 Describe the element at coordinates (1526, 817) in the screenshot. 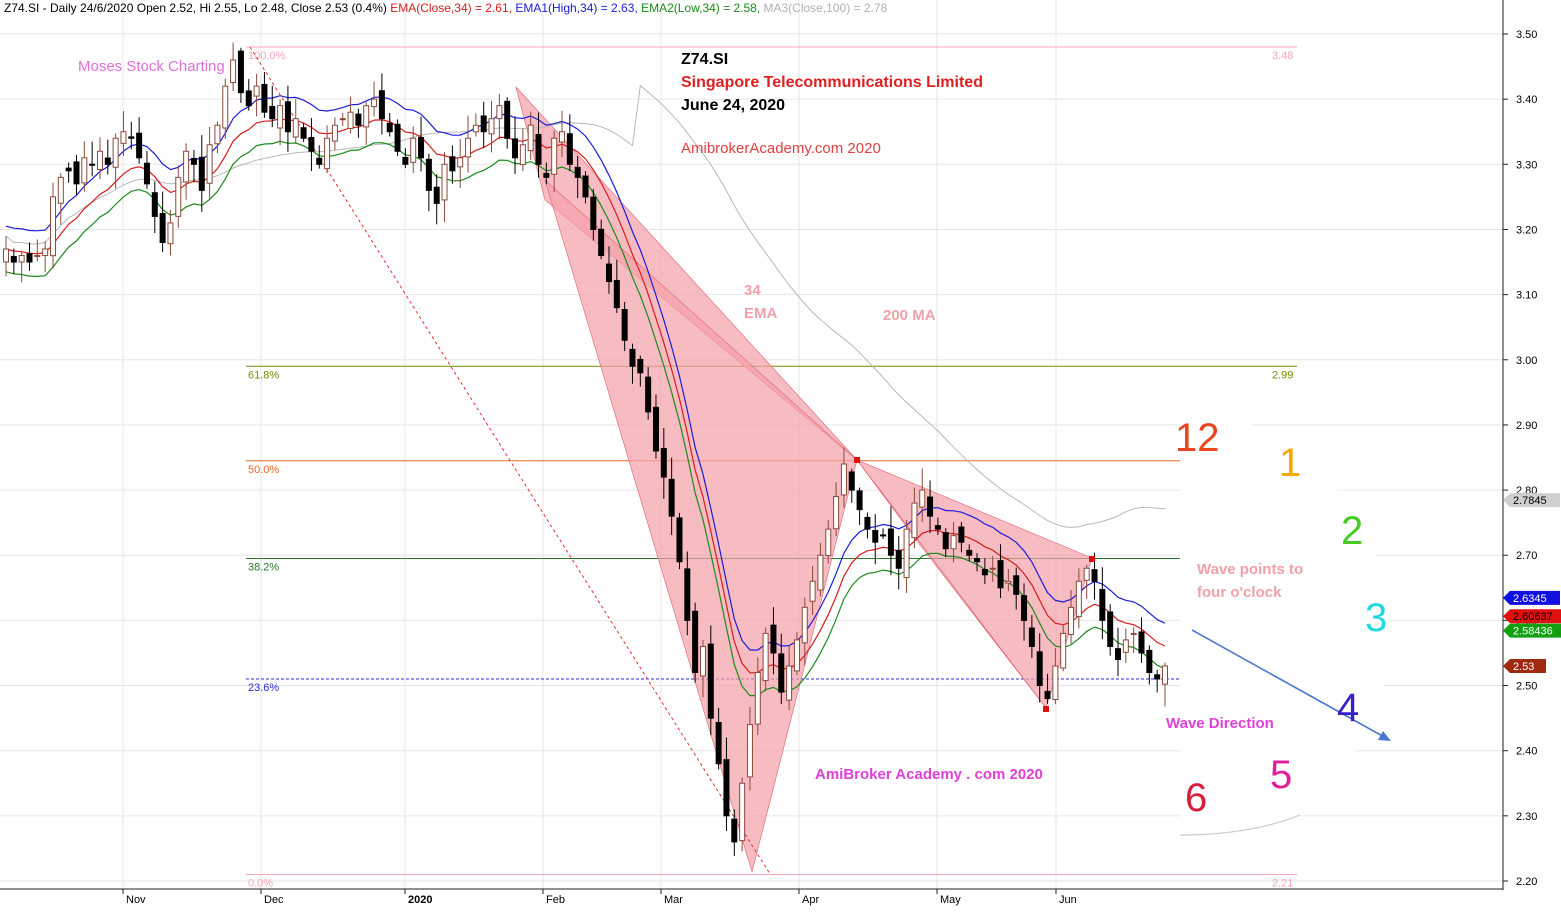

I see `y-tick-label: 2.30` at that location.